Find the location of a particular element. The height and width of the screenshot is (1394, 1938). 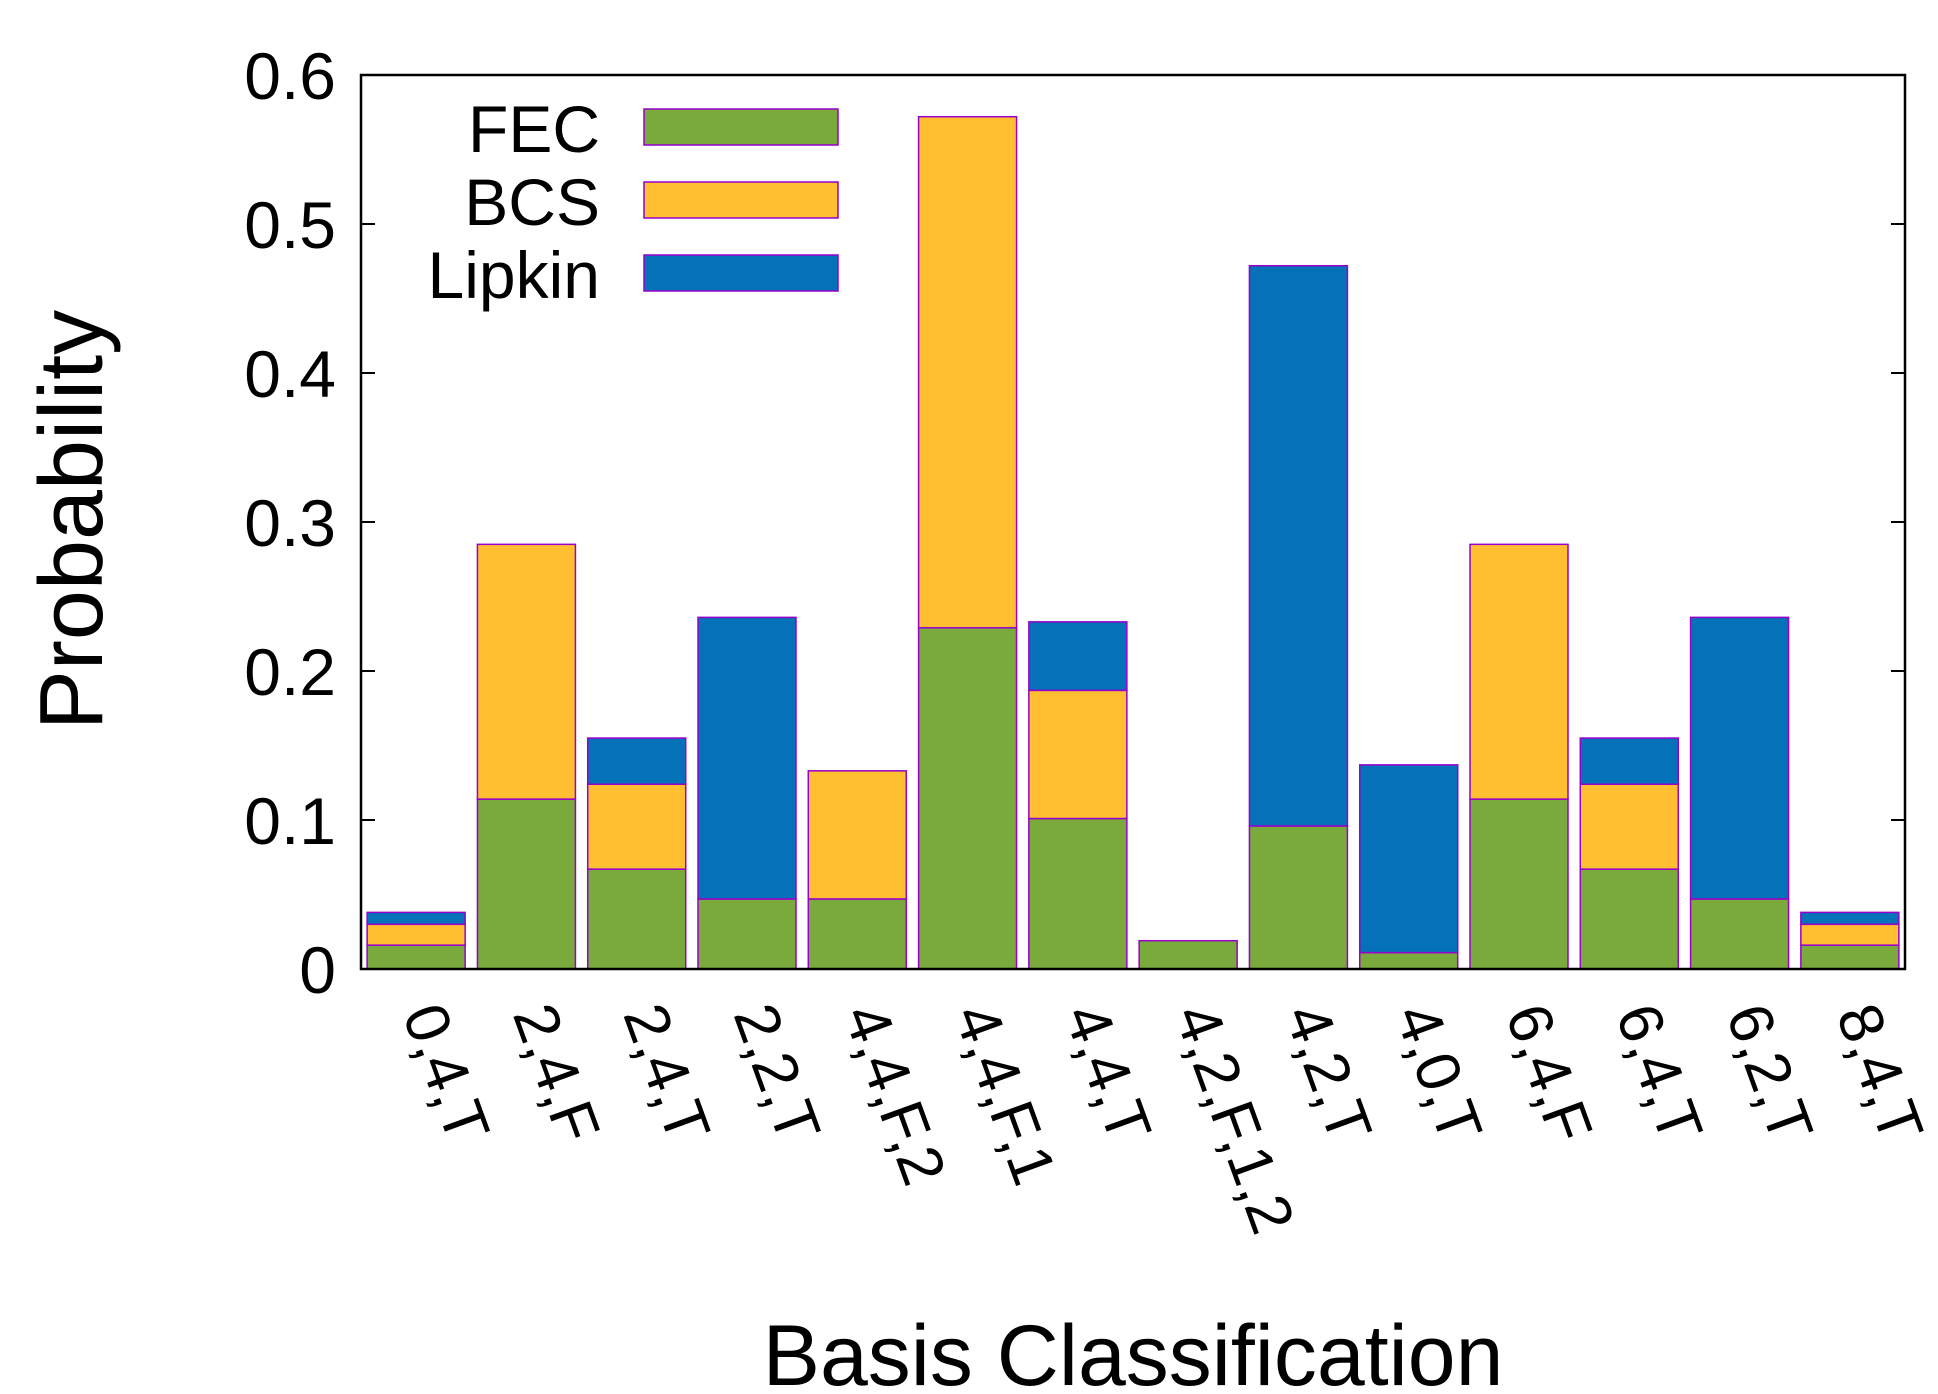

x-tick-label: 6,4,F is located at coordinates (1548, 1073).